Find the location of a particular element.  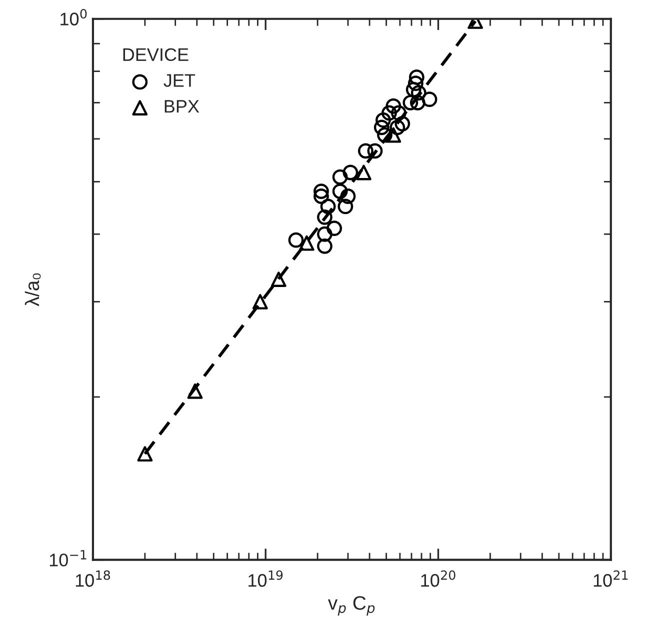

x-tick-label: 10$^{20}$ is located at coordinates (438, 578).